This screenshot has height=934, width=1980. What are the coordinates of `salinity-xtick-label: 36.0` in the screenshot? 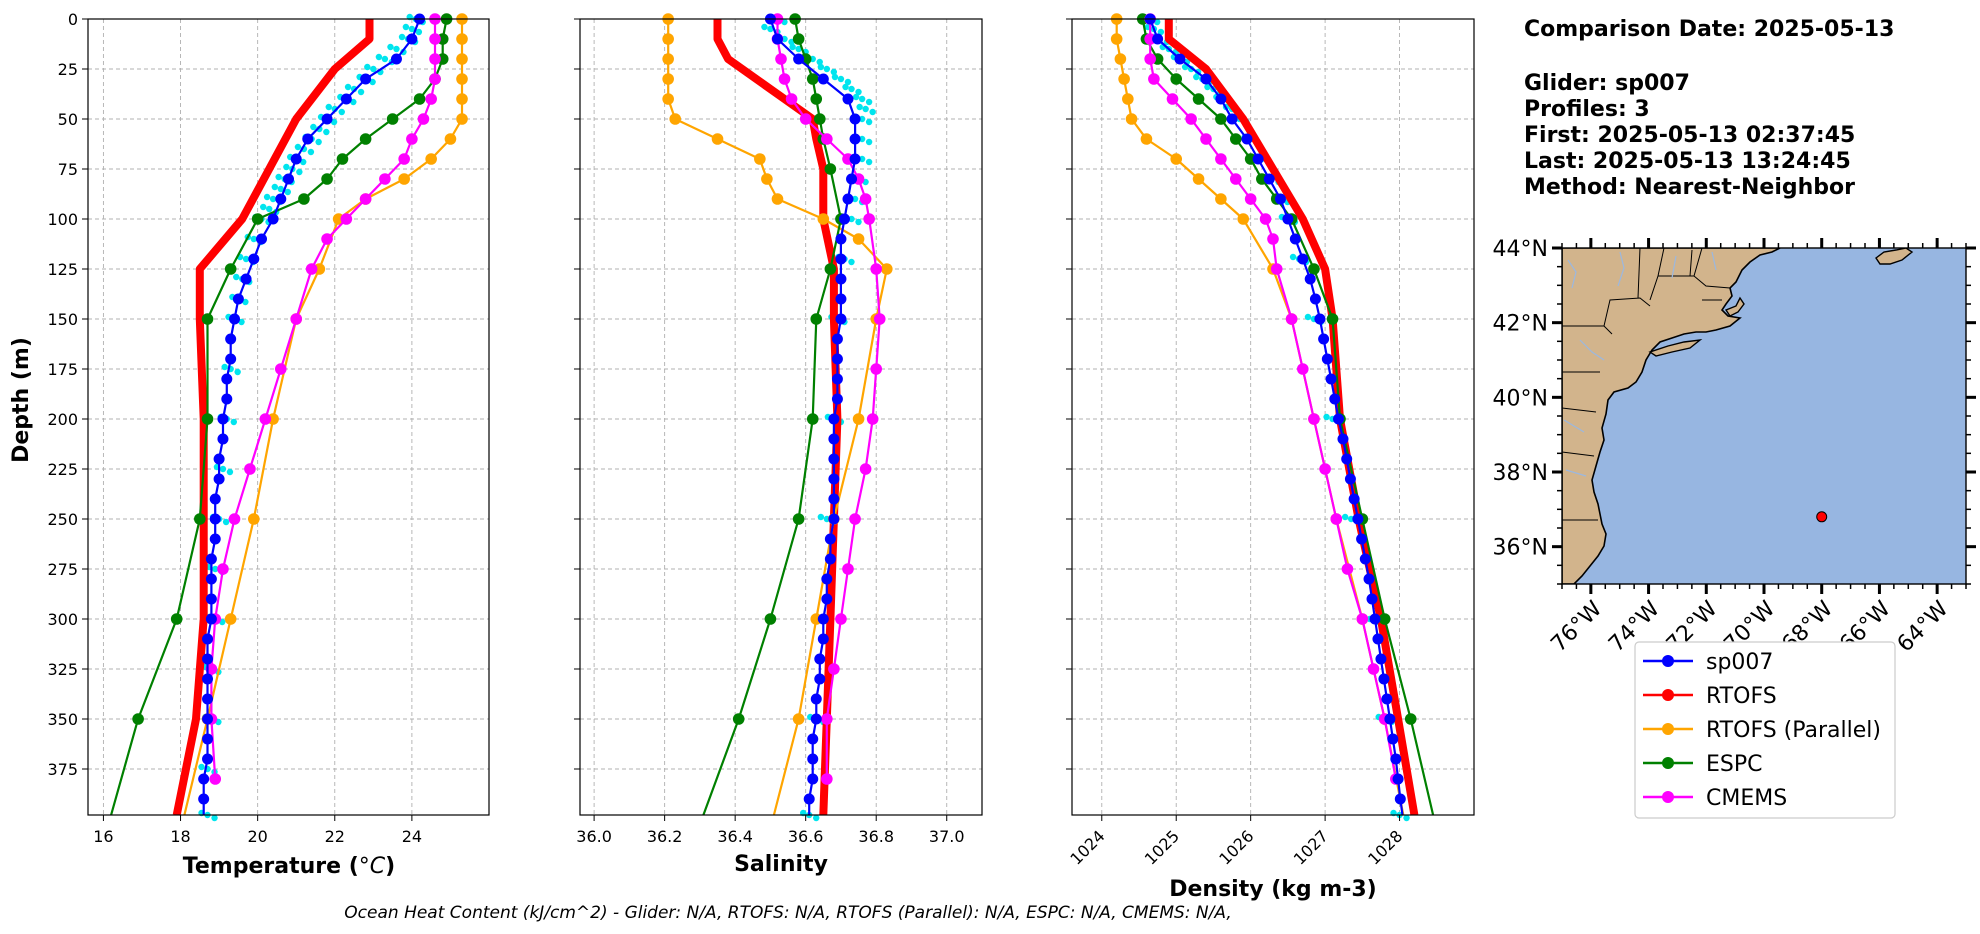 It's located at (594, 836).